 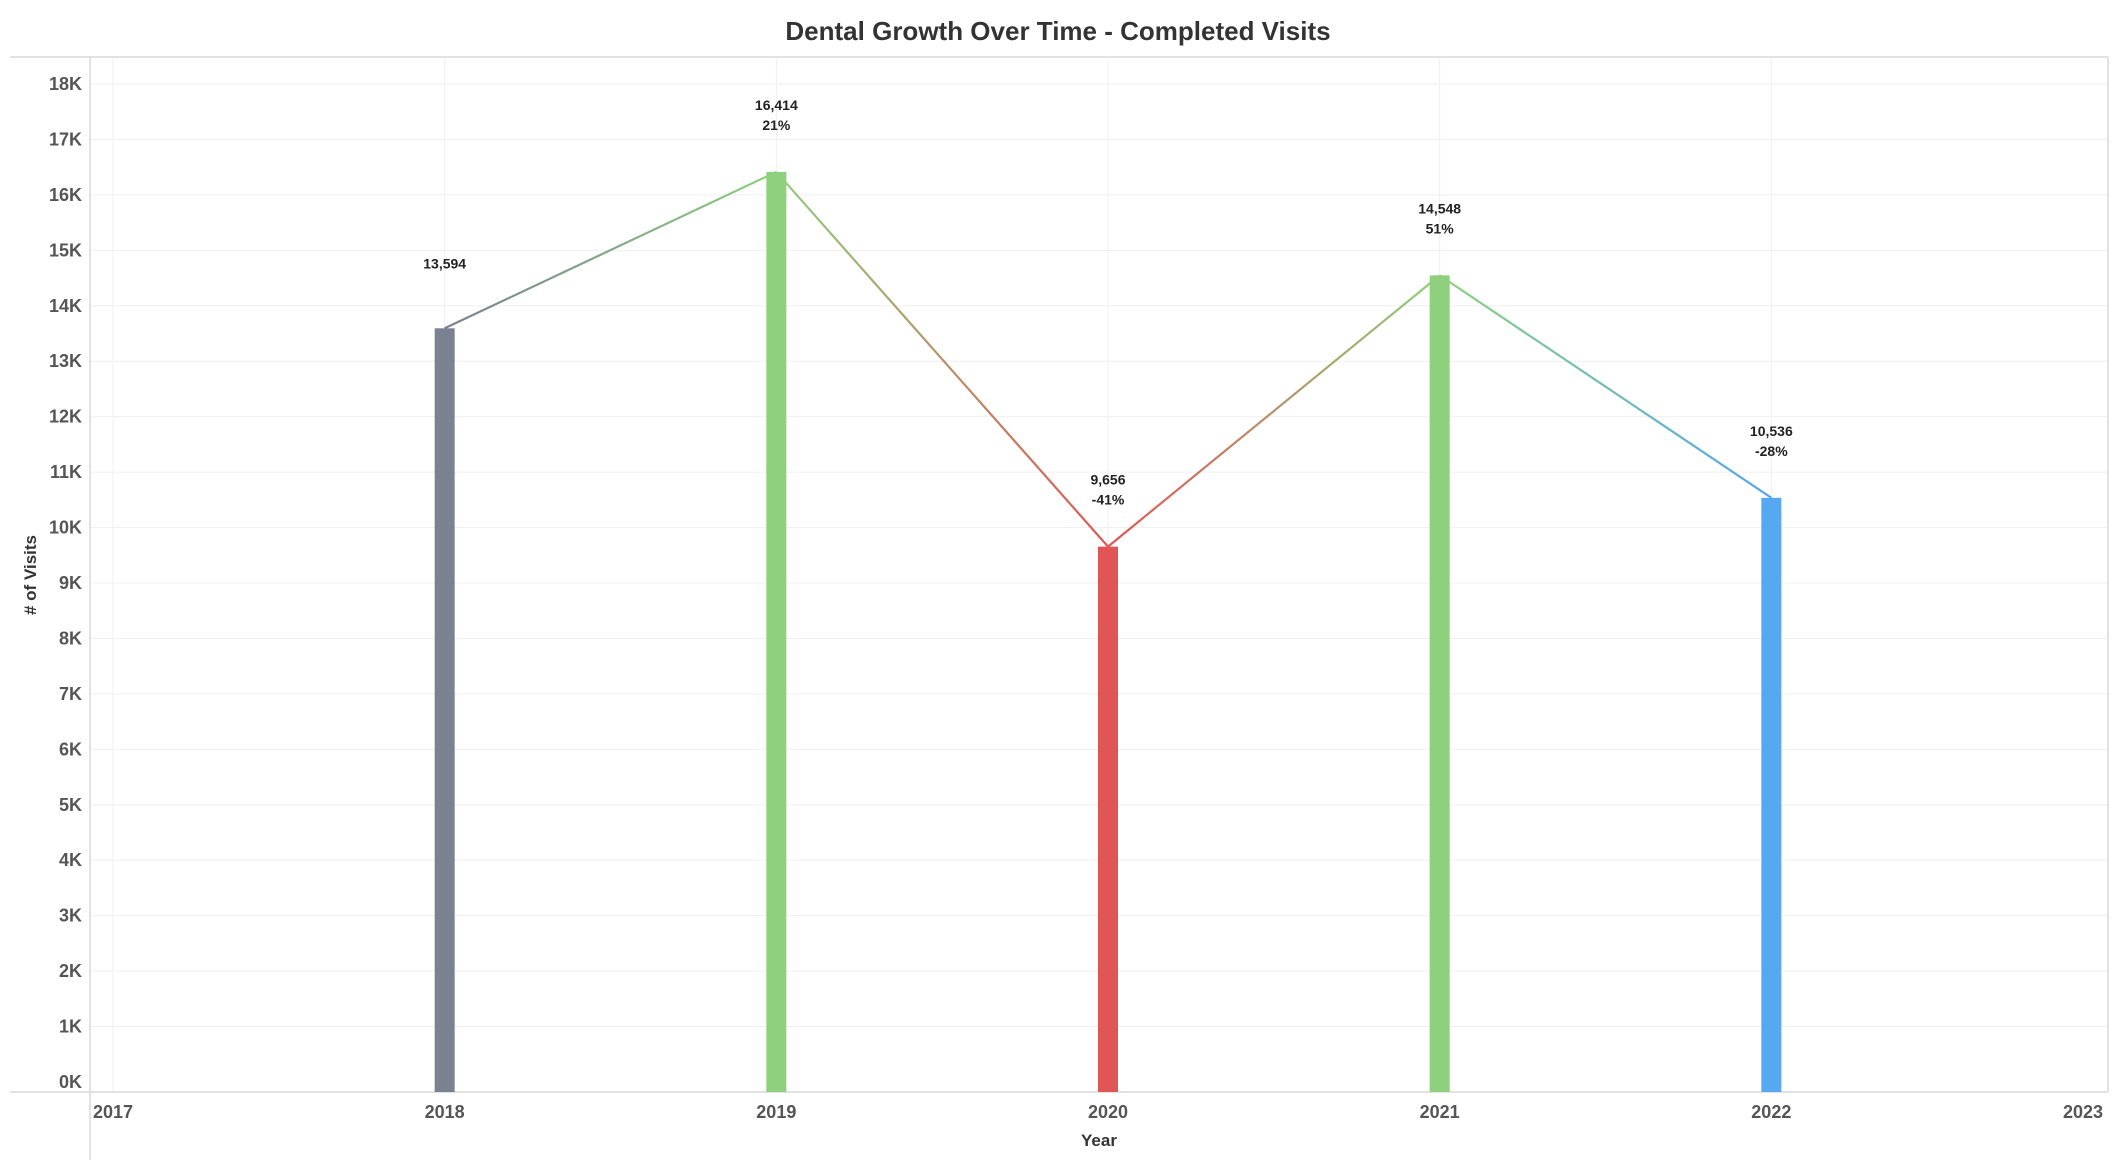 I want to click on x-tick-label: 2017, so click(x=113, y=1112).